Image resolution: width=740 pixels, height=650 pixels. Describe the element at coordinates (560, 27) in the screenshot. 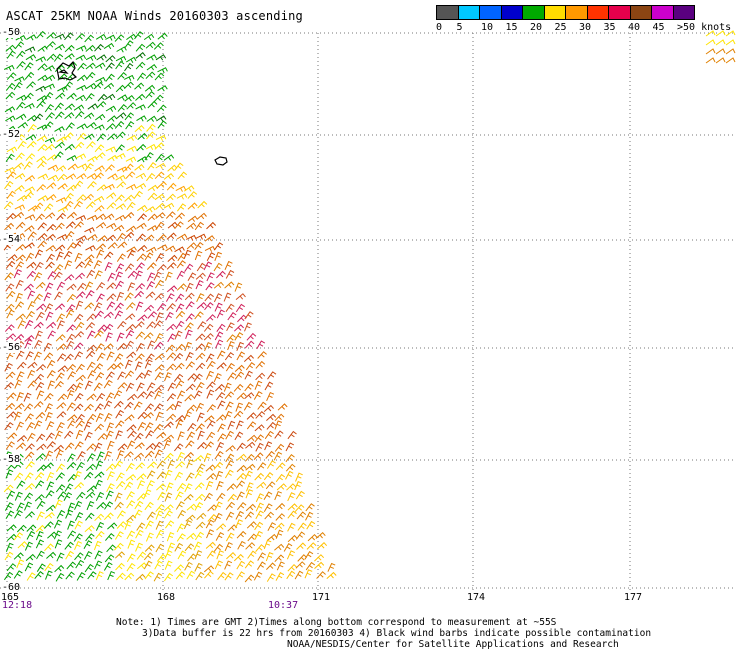

I see `scale-label: 25` at that location.